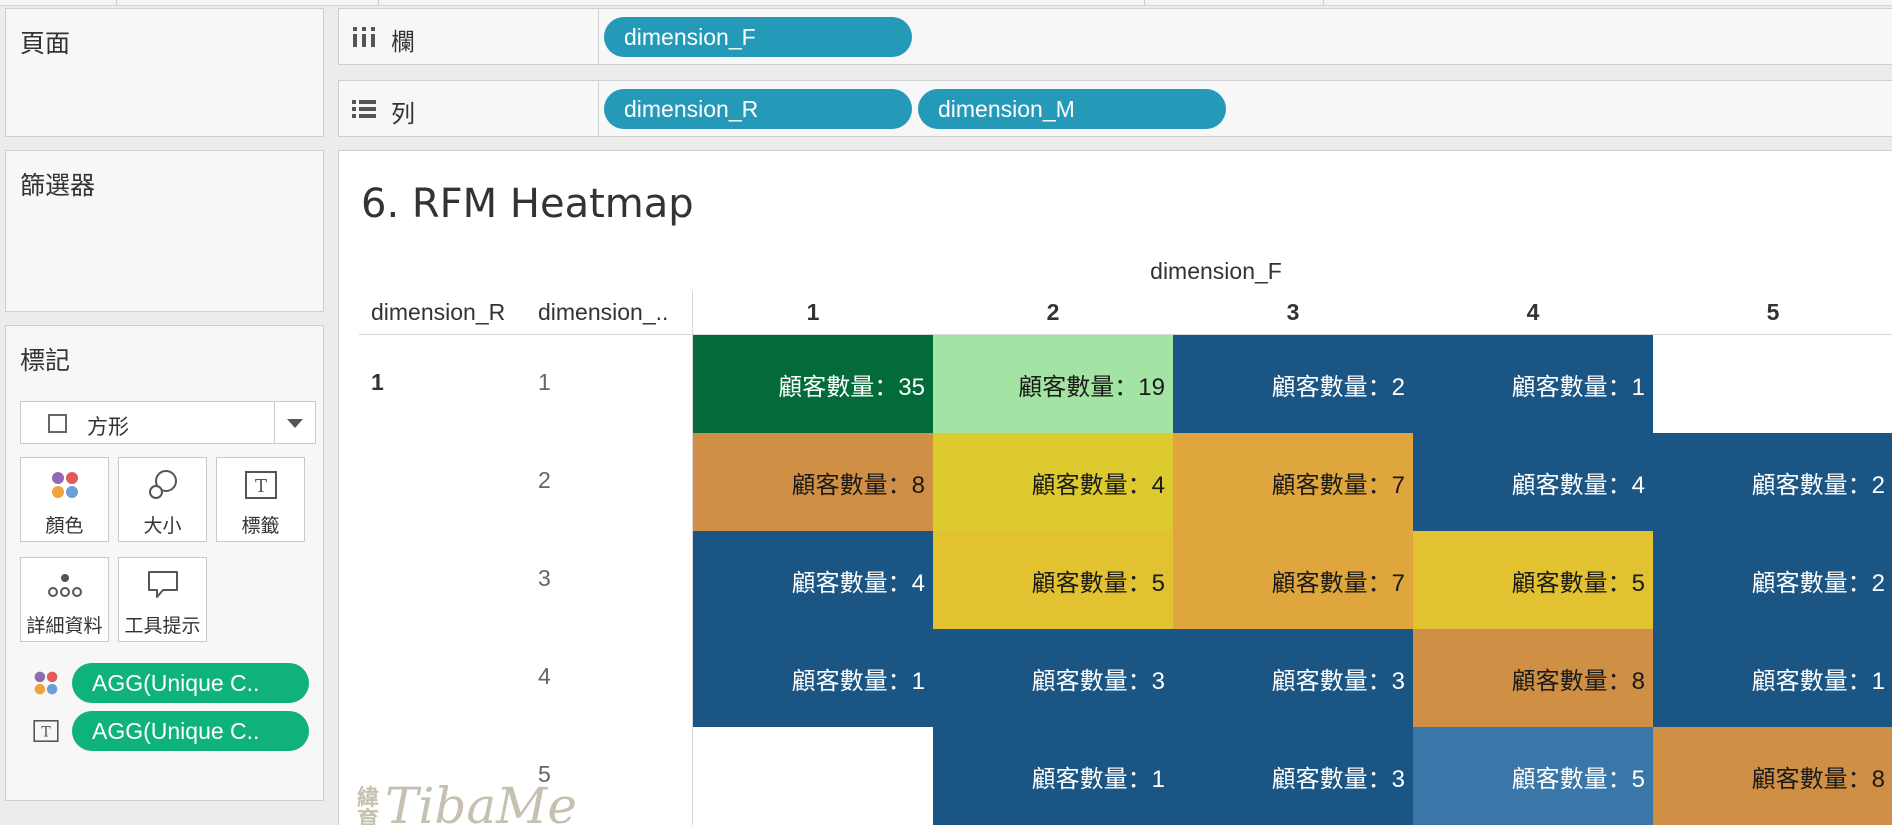  Describe the element at coordinates (544, 480) in the screenshot. I see `row-header-m-2: 2` at that location.